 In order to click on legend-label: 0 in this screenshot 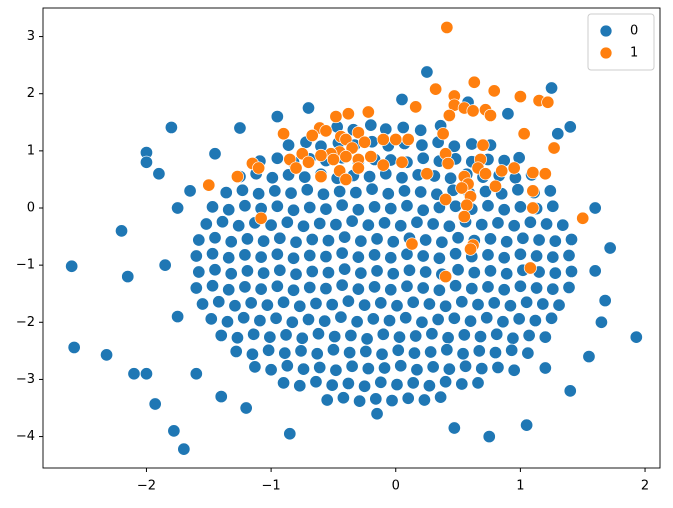, I will do `click(634, 31)`.